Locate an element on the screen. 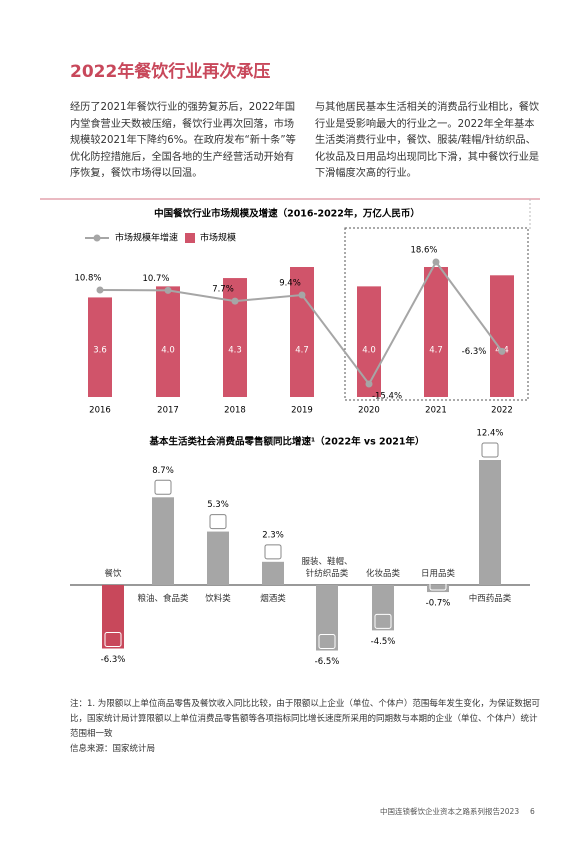 The height and width of the screenshot is (845, 575). x-tick-label: 2016 is located at coordinates (100, 411).